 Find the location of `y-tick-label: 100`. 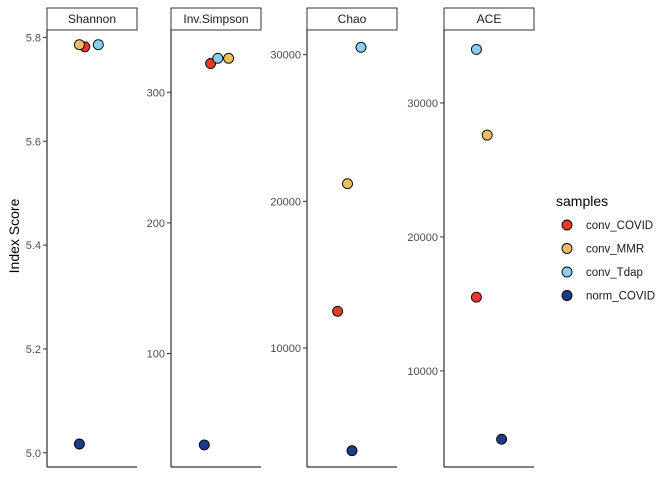

y-tick-label: 100 is located at coordinates (156, 355).